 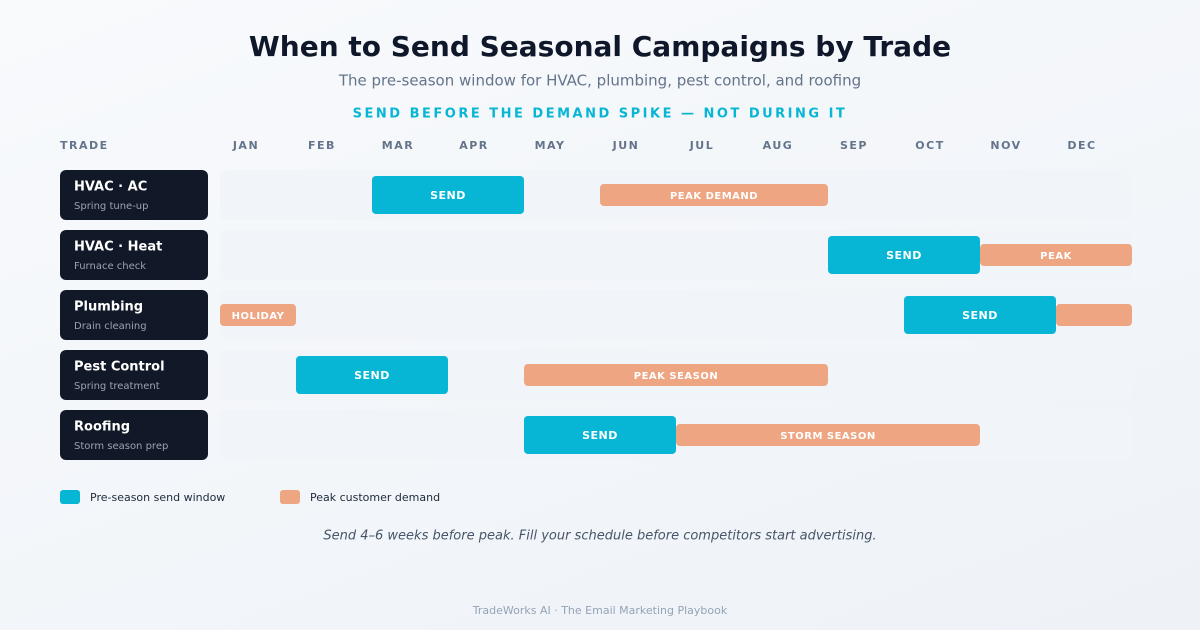 What do you see at coordinates (550, 145) in the screenshot?
I see `month-label: MAY` at bounding box center [550, 145].